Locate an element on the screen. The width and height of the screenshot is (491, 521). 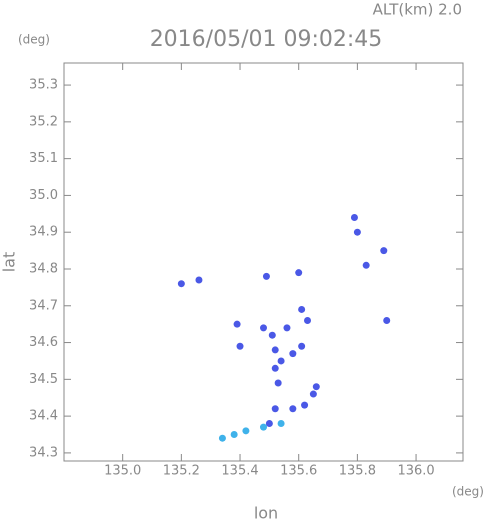
x-tick-label: 136.0 is located at coordinates (415, 471).